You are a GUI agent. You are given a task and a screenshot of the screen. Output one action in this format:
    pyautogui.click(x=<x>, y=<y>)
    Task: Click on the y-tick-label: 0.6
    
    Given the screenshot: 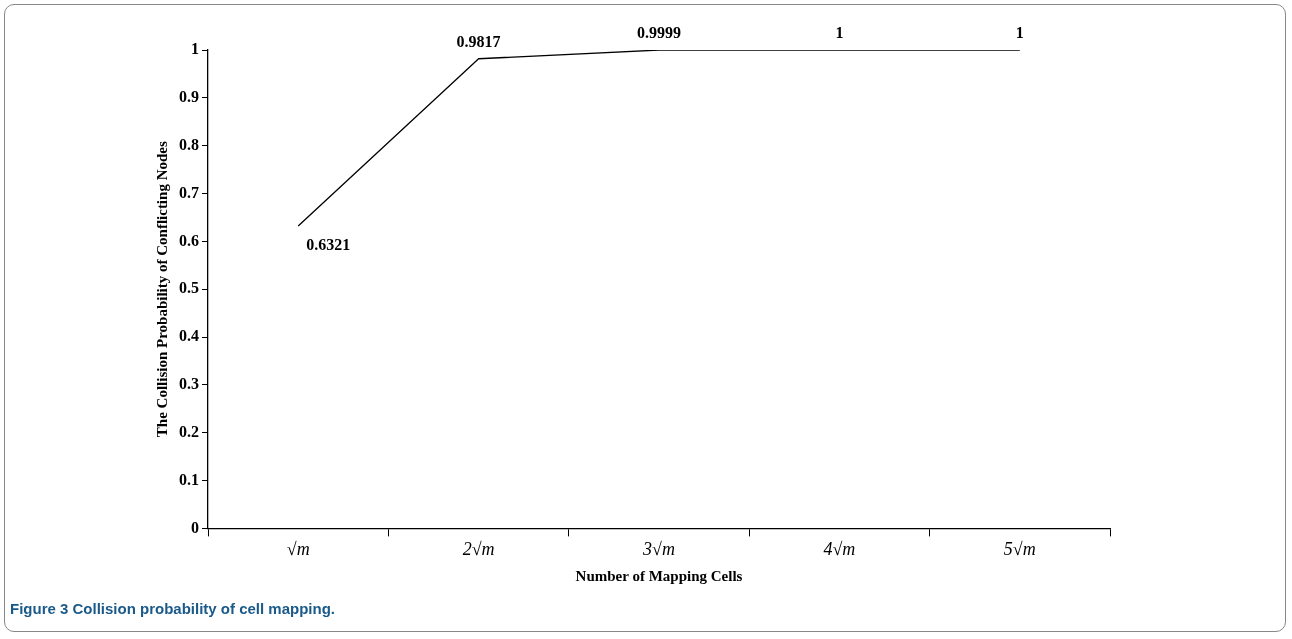 What is the action you would take?
    pyautogui.click(x=189, y=240)
    